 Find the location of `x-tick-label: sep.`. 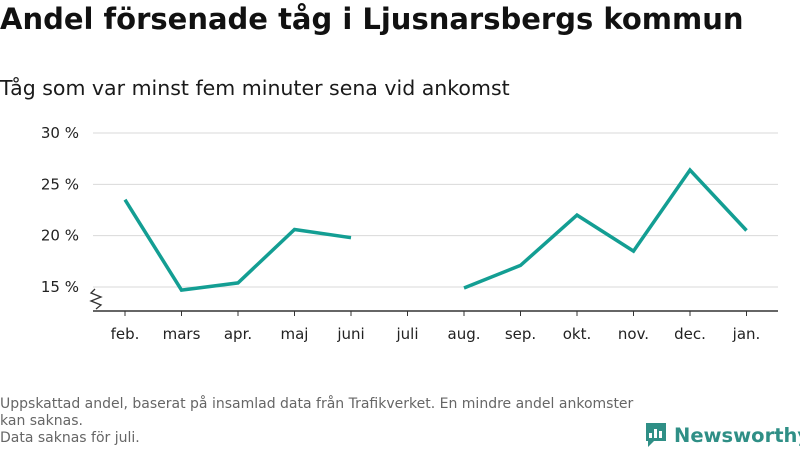

x-tick-label: sep. is located at coordinates (520, 334).